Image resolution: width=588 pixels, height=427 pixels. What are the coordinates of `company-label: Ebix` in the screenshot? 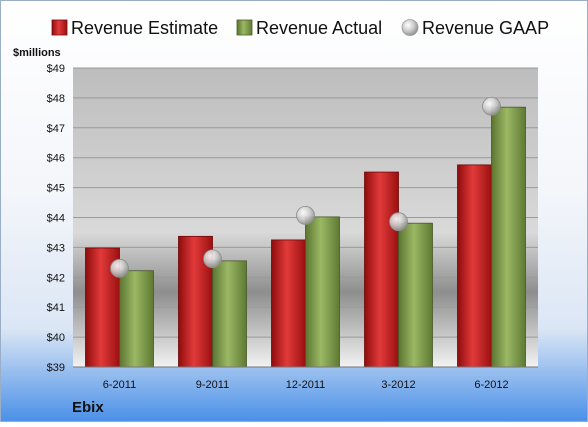 It's located at (88, 407).